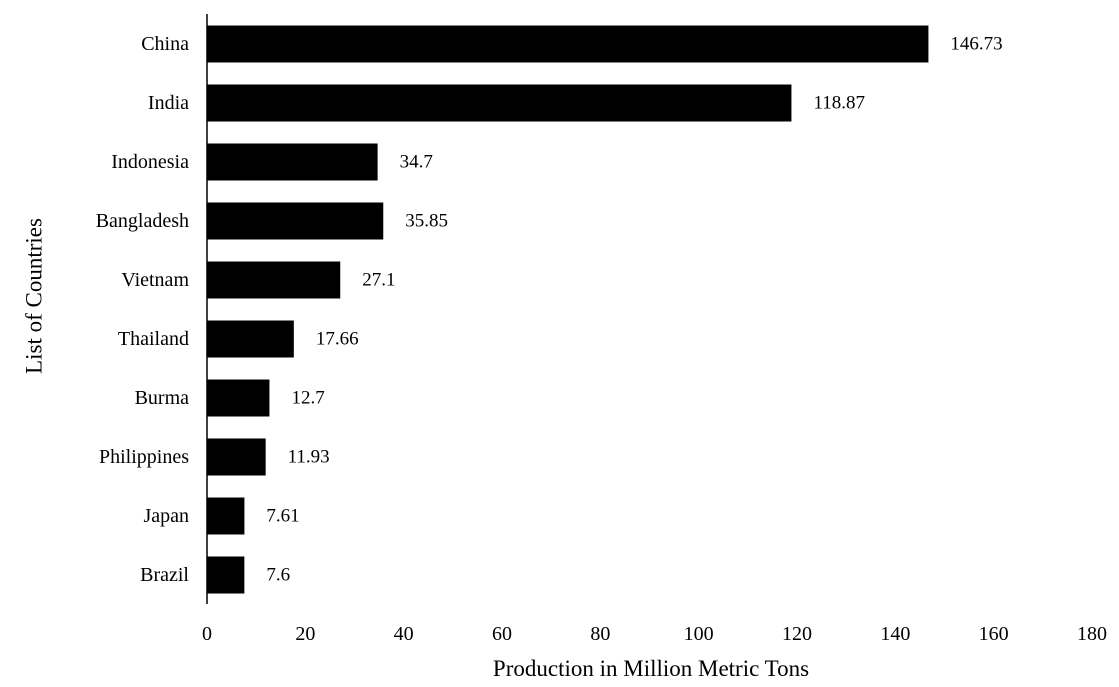 The image size is (1119, 687). What do you see at coordinates (164, 575) in the screenshot?
I see `category-label-brazil: Brazil` at bounding box center [164, 575].